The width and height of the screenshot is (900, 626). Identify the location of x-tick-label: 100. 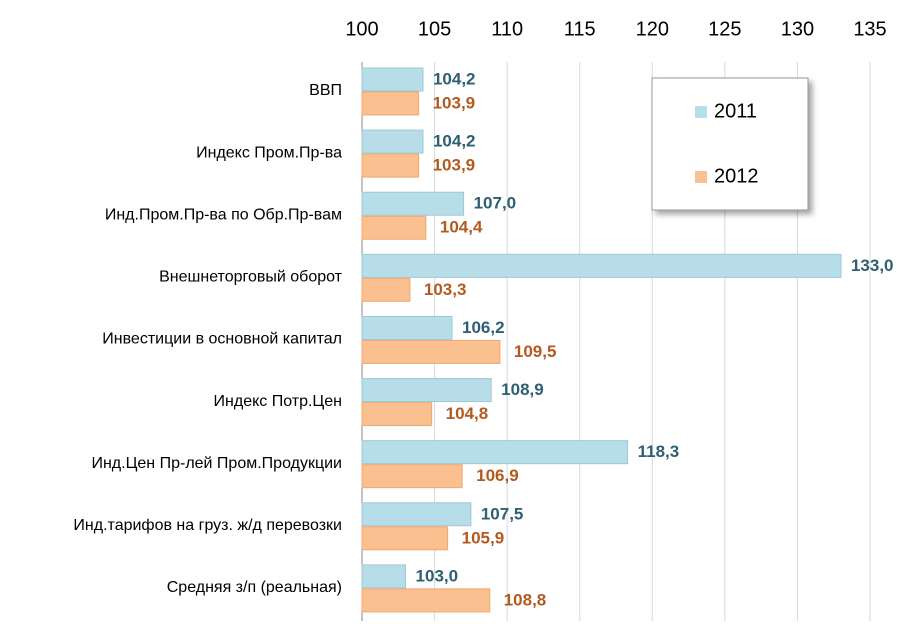
(361, 29).